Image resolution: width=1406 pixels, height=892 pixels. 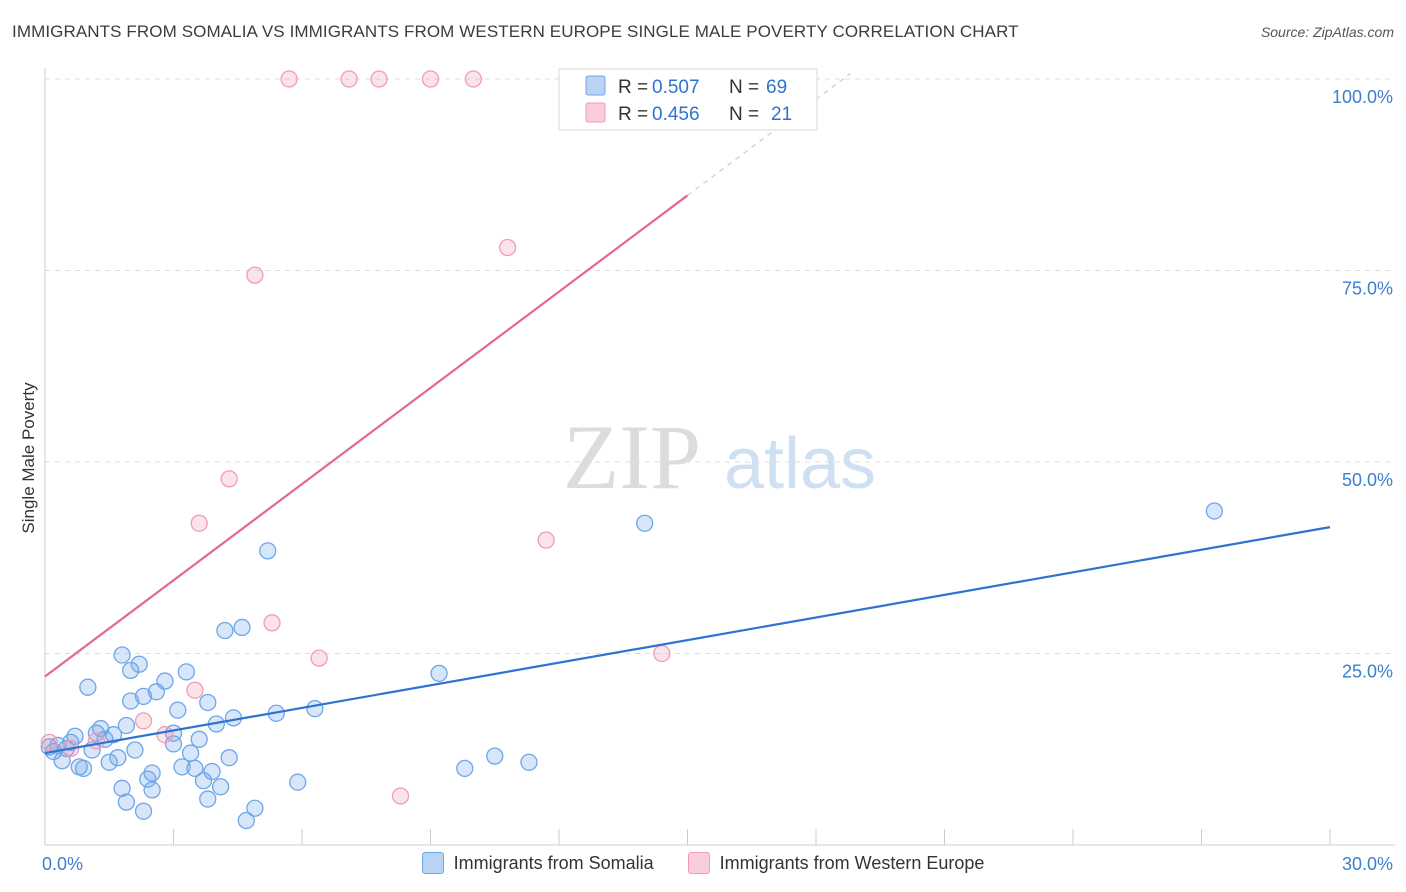 What do you see at coordinates (781, 114) in the screenshot?
I see `legend-n-value-western-europe: 21` at bounding box center [781, 114].